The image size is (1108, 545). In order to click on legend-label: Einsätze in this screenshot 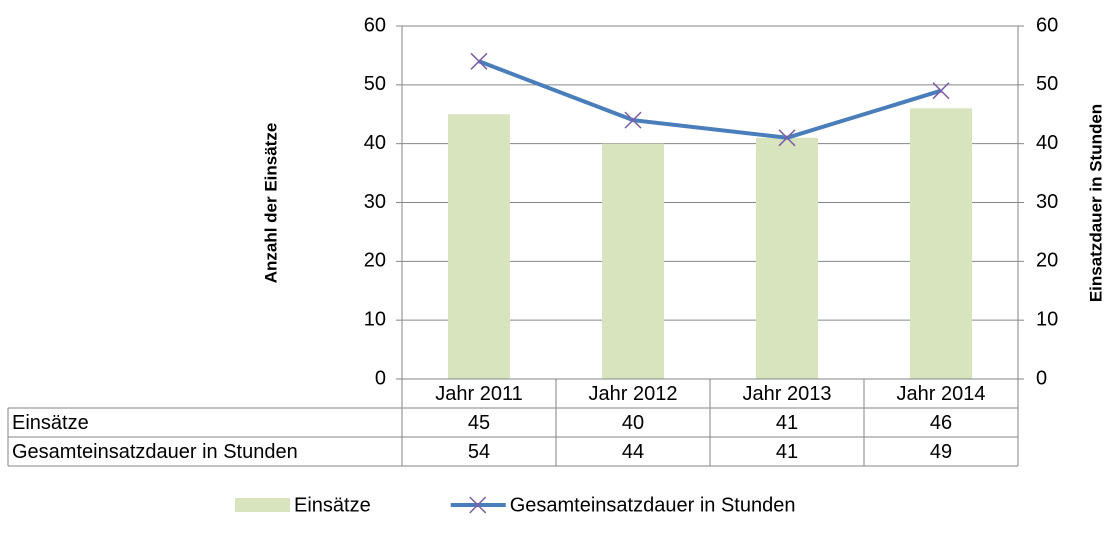, I will do `click(332, 505)`.